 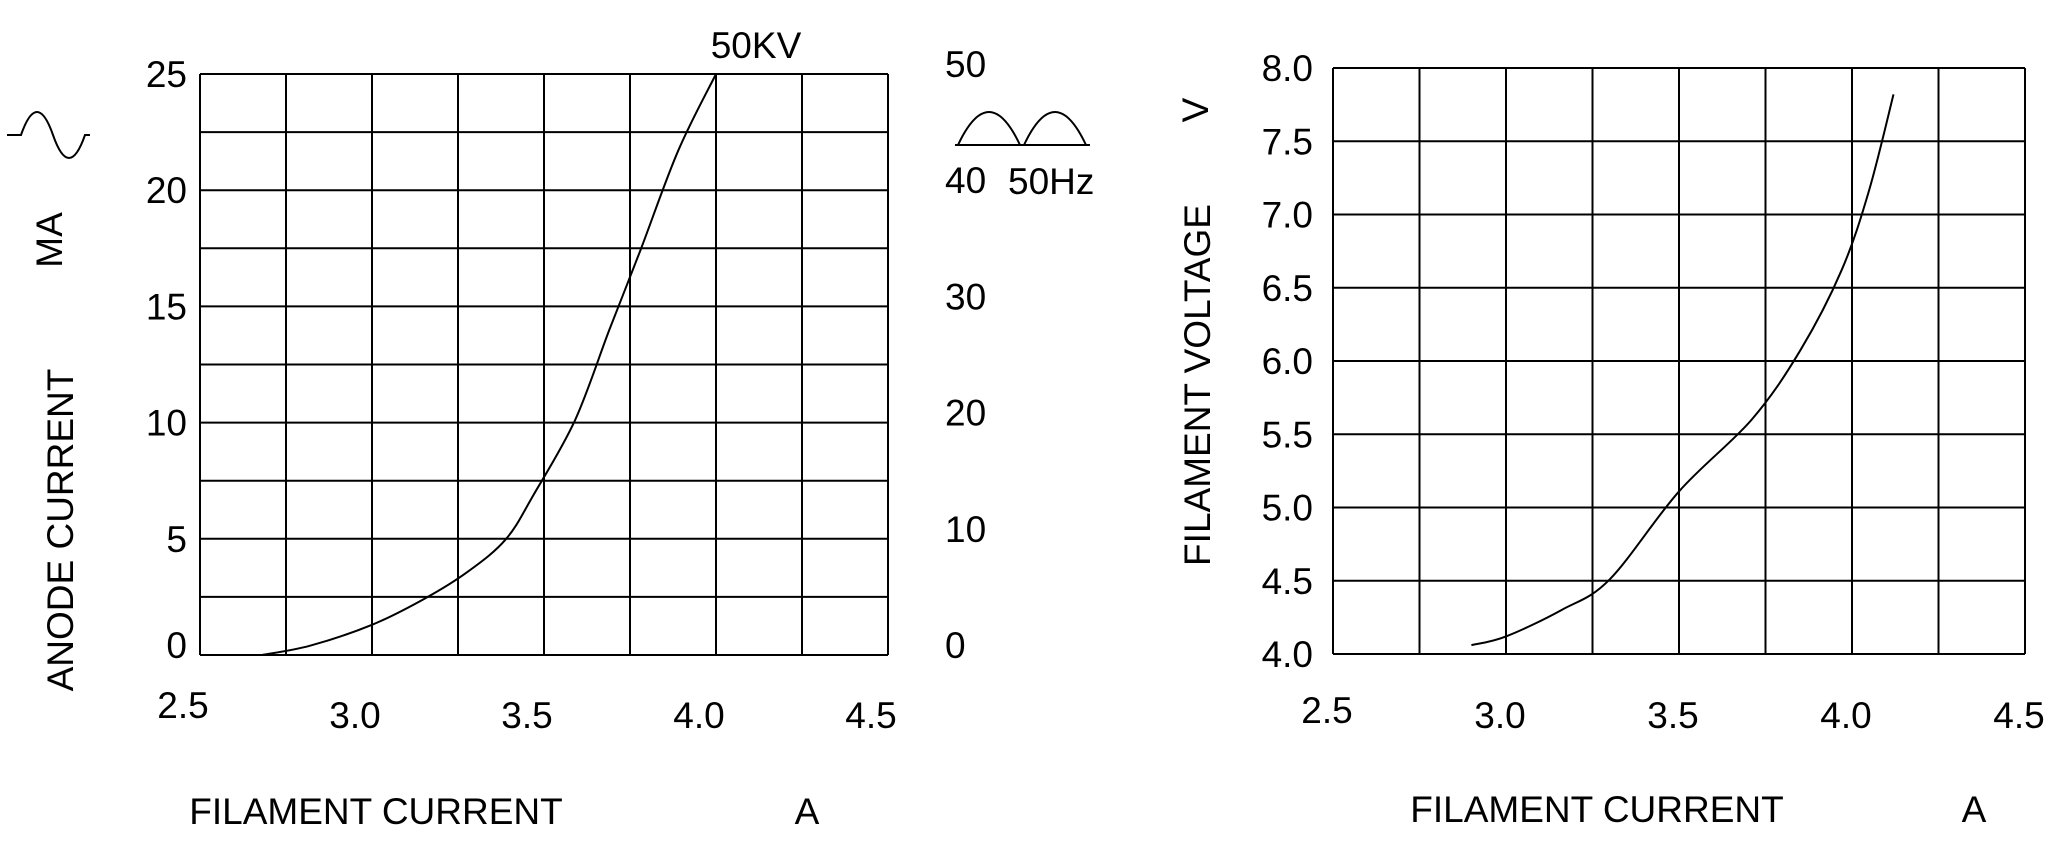 What do you see at coordinates (1596, 809) in the screenshot?
I see `right-x-axis-title: FILAMENT CURRENT` at bounding box center [1596, 809].